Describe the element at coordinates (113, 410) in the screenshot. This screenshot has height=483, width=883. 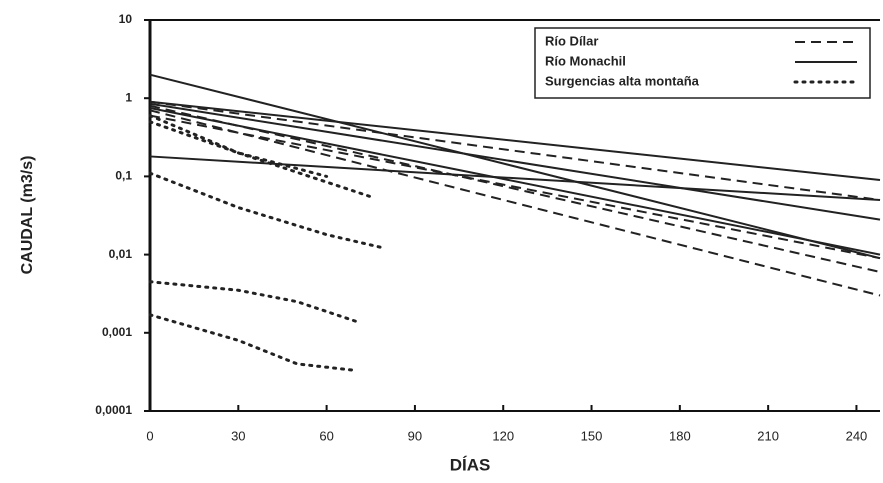
I see `y-tick-label: 0,0001` at that location.